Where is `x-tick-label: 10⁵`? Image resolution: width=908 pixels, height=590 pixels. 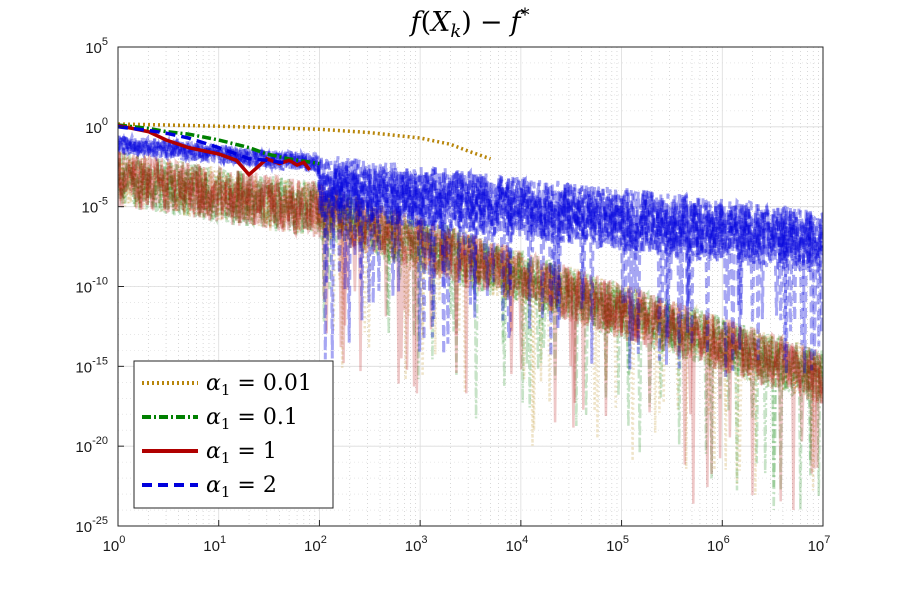
x-tick-label: 10⁵ is located at coordinates (617, 544).